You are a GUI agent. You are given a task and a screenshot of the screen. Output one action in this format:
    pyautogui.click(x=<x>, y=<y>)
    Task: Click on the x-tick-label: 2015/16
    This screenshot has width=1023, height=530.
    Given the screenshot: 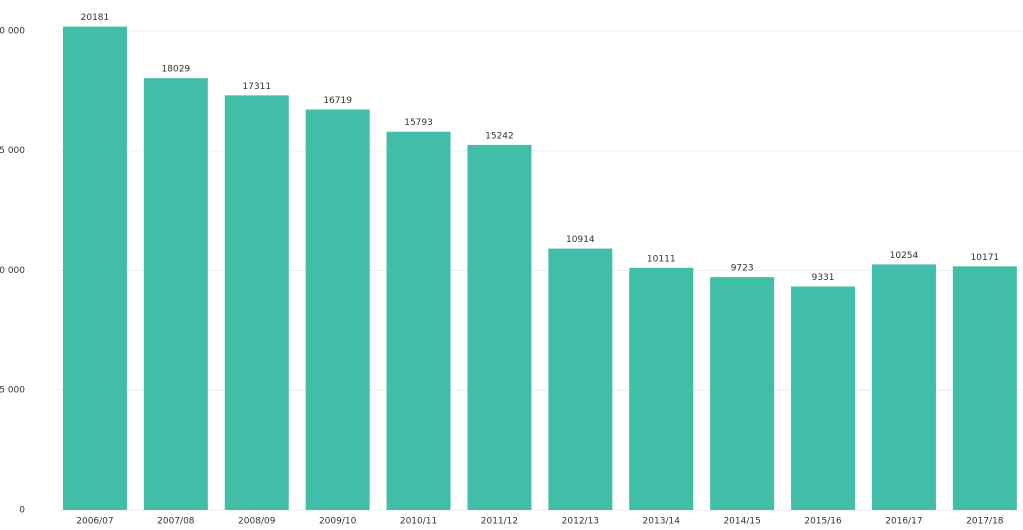 What is the action you would take?
    pyautogui.click(x=823, y=522)
    